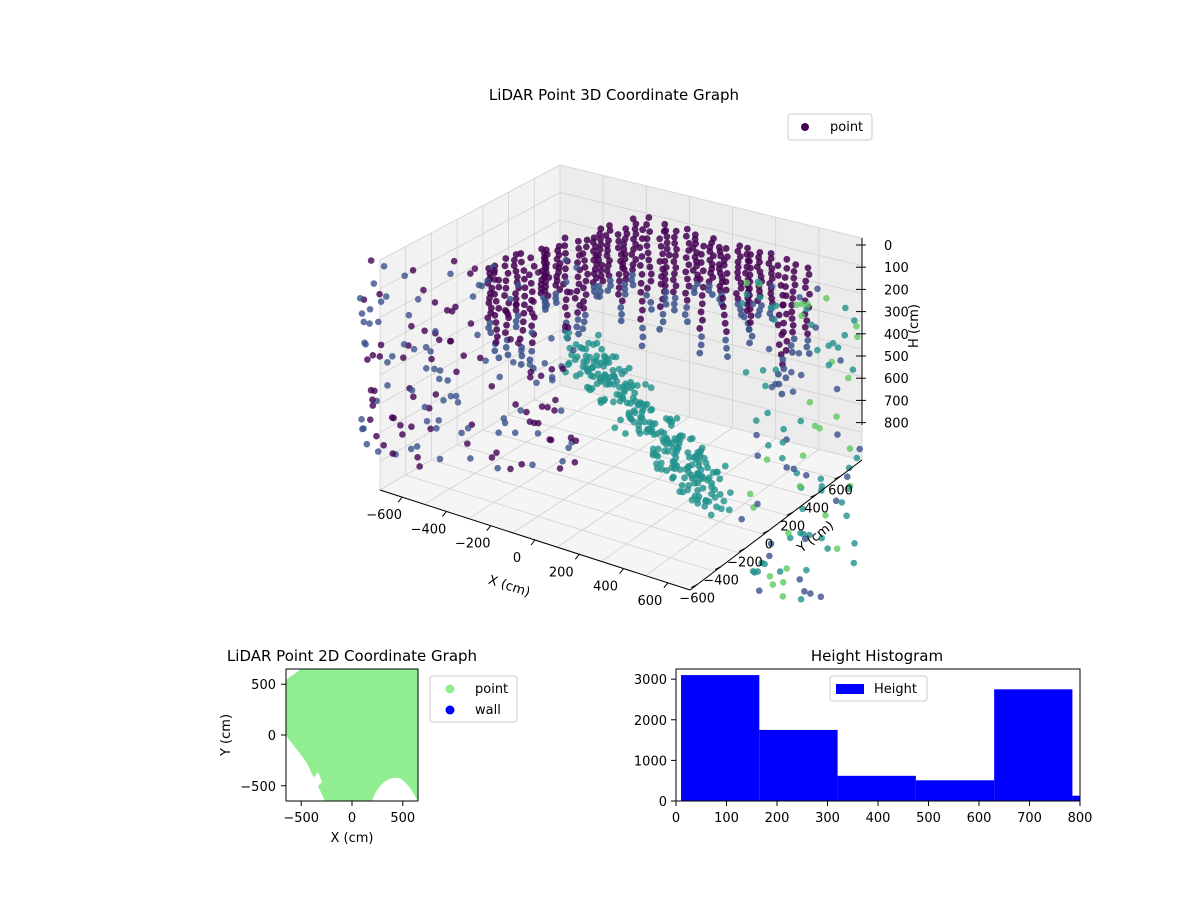 The image size is (1200, 900). I want to click on y-tick-mark, so click(837, 477).